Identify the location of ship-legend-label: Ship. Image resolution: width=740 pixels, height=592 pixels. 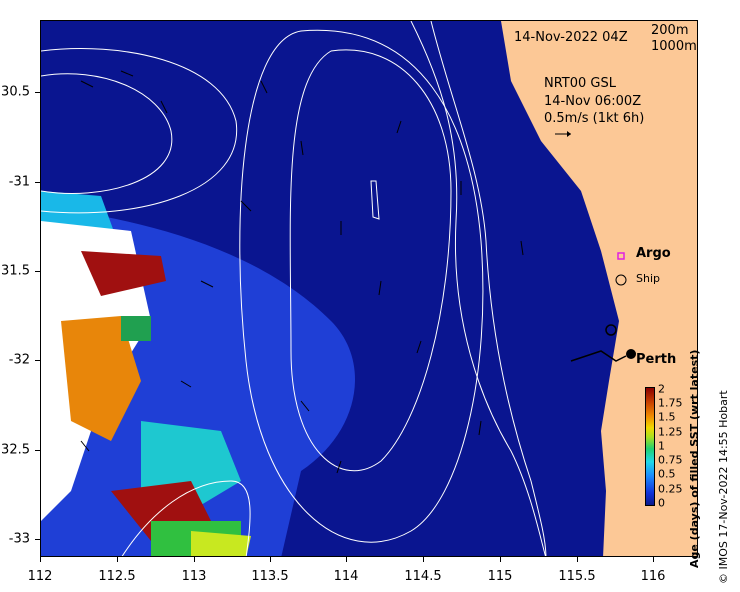
(648, 278).